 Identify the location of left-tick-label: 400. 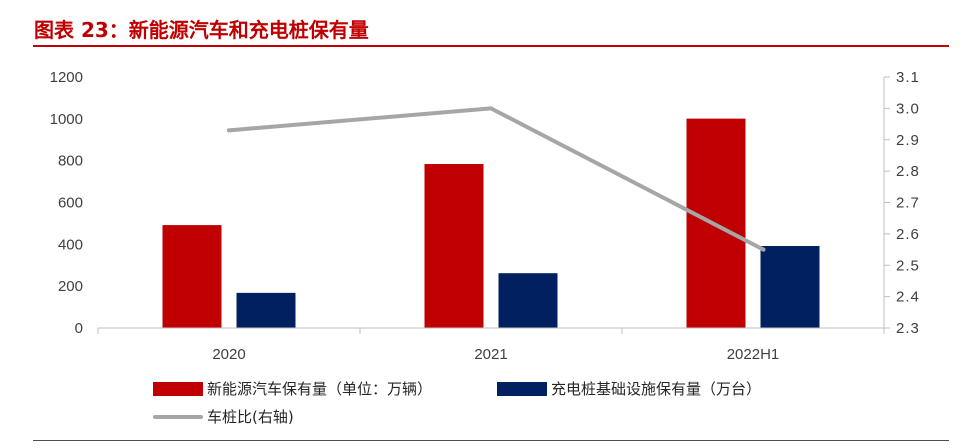
(70, 244).